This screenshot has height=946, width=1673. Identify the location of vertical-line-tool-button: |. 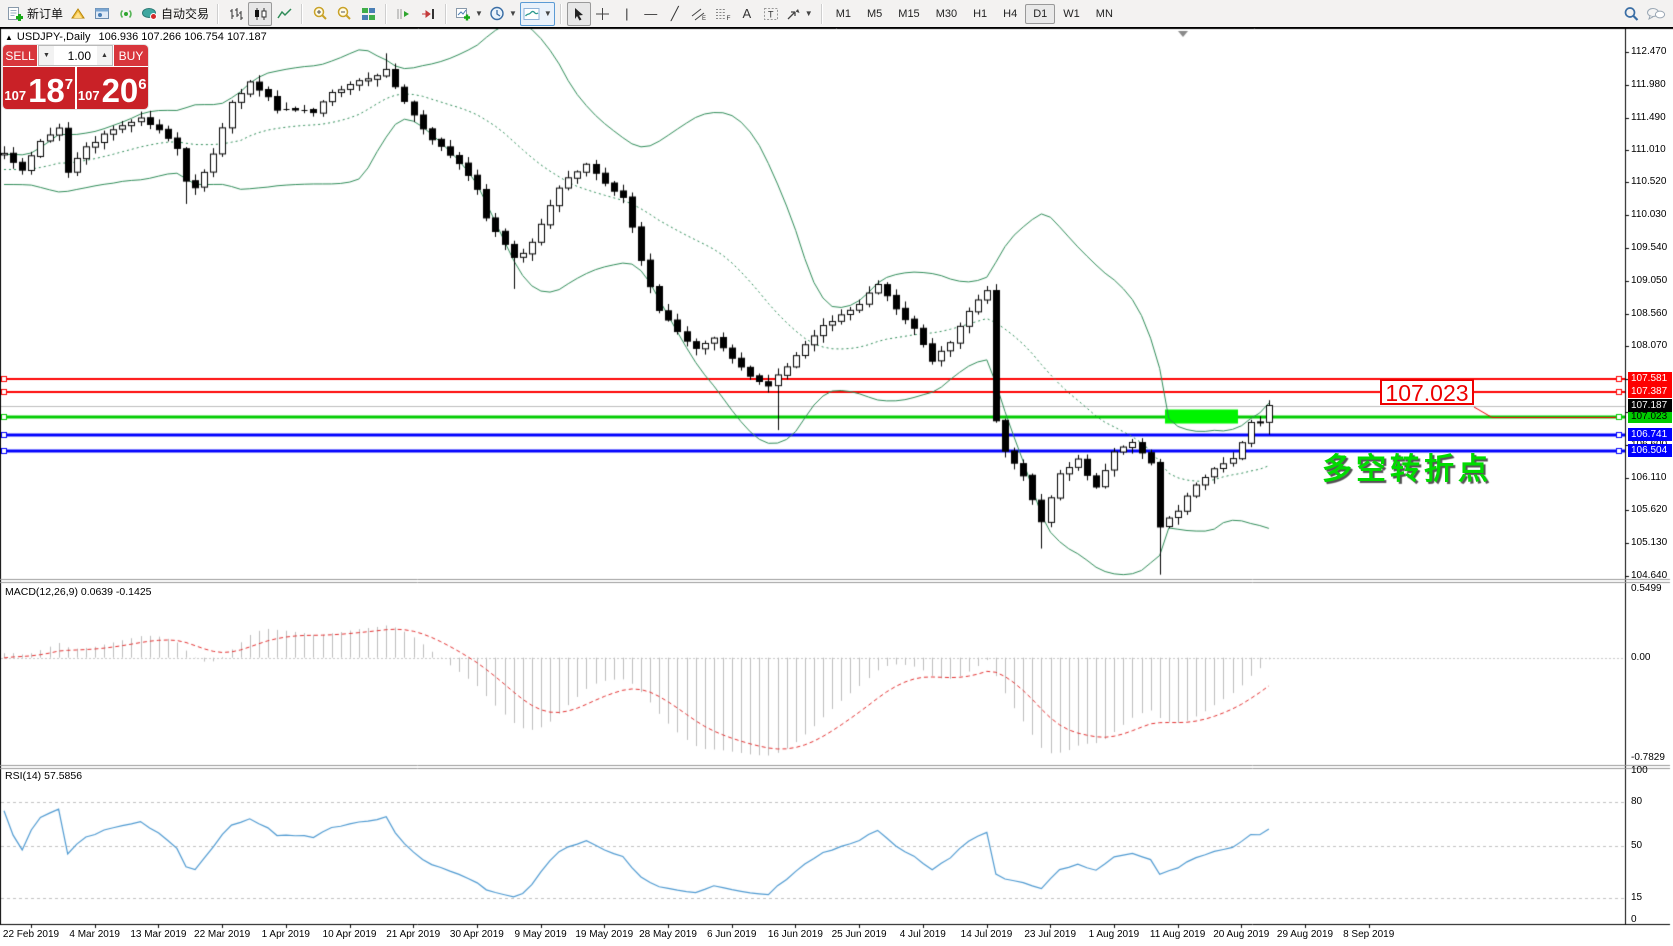
(627, 14).